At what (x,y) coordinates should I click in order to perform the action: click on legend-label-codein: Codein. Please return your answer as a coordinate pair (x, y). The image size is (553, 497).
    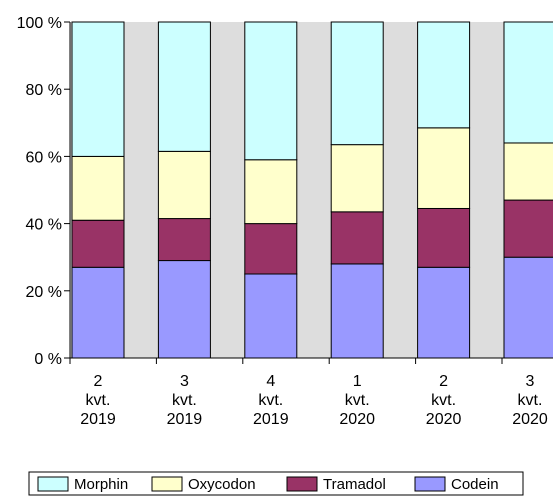
    Looking at the image, I should click on (475, 484).